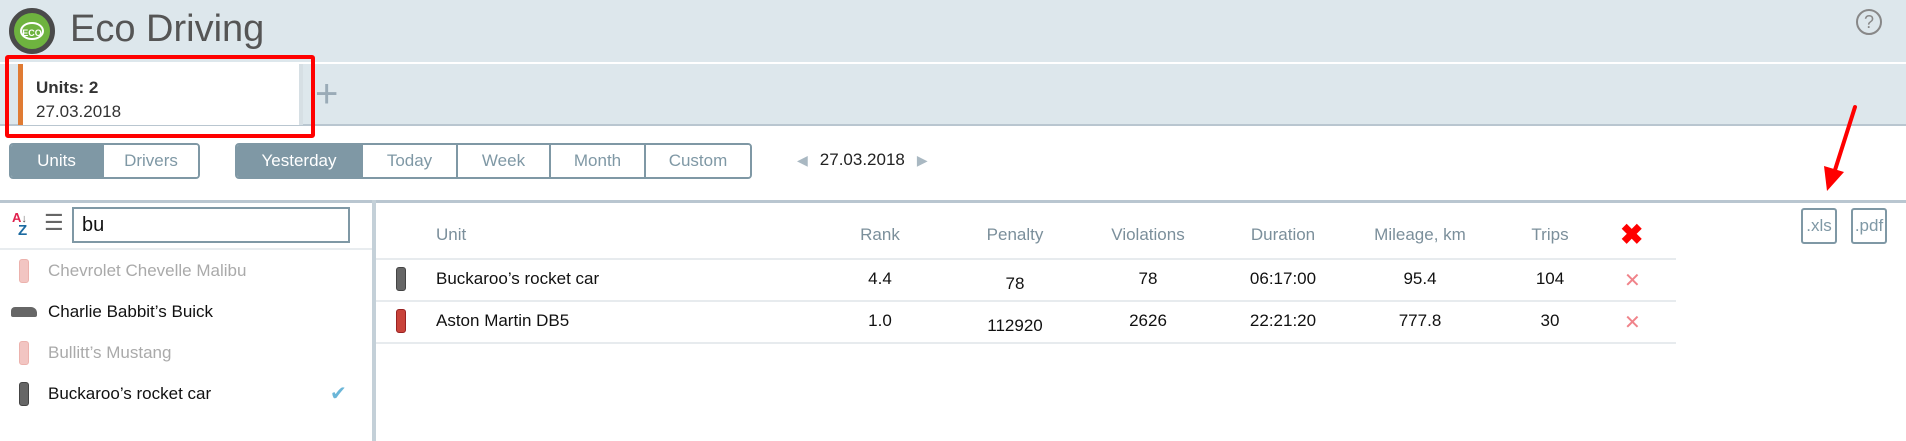  I want to click on period-week: Week, so click(502, 161).